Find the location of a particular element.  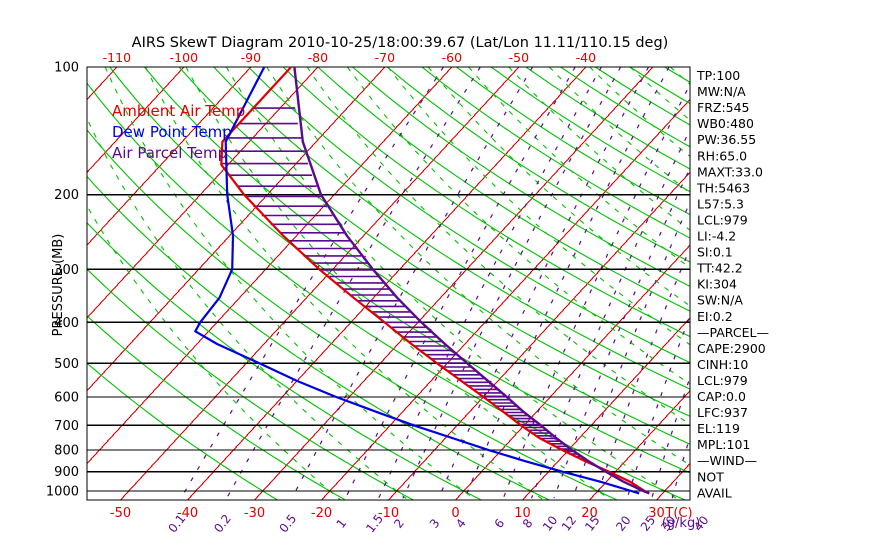

stat-item-3: WB0:480 is located at coordinates (725, 123).